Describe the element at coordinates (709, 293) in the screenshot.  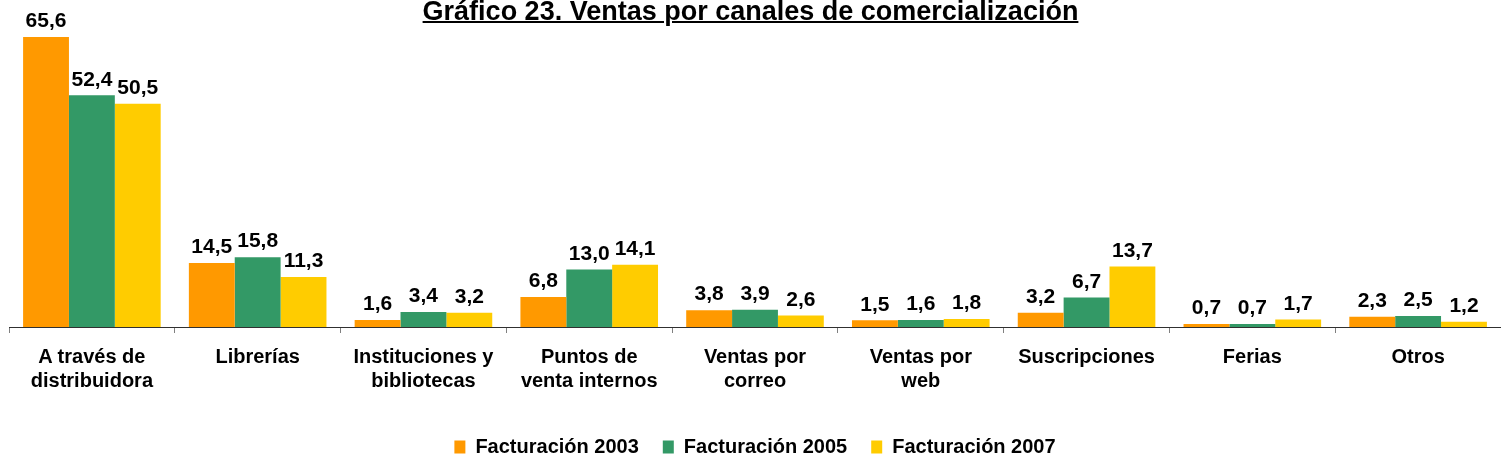
I see `data-label: 3,8` at that location.